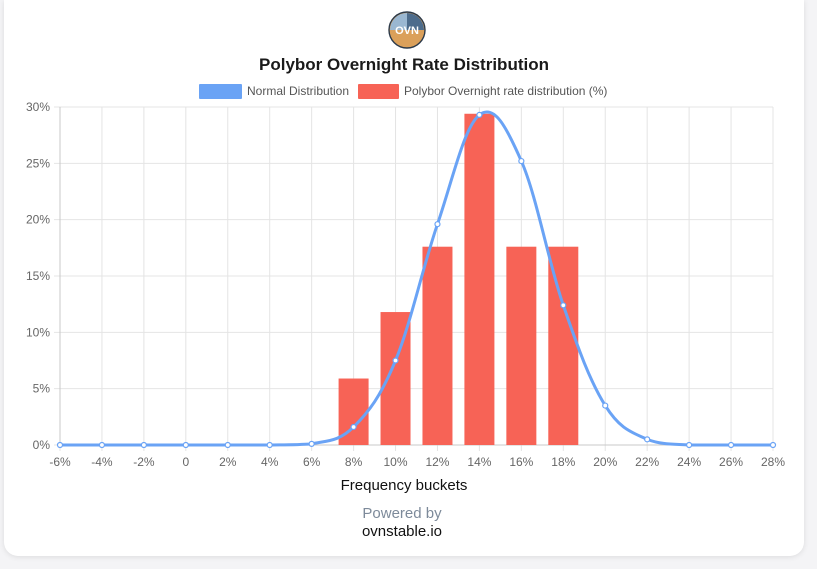  I want to click on svg-text: OVN, so click(407, 31).